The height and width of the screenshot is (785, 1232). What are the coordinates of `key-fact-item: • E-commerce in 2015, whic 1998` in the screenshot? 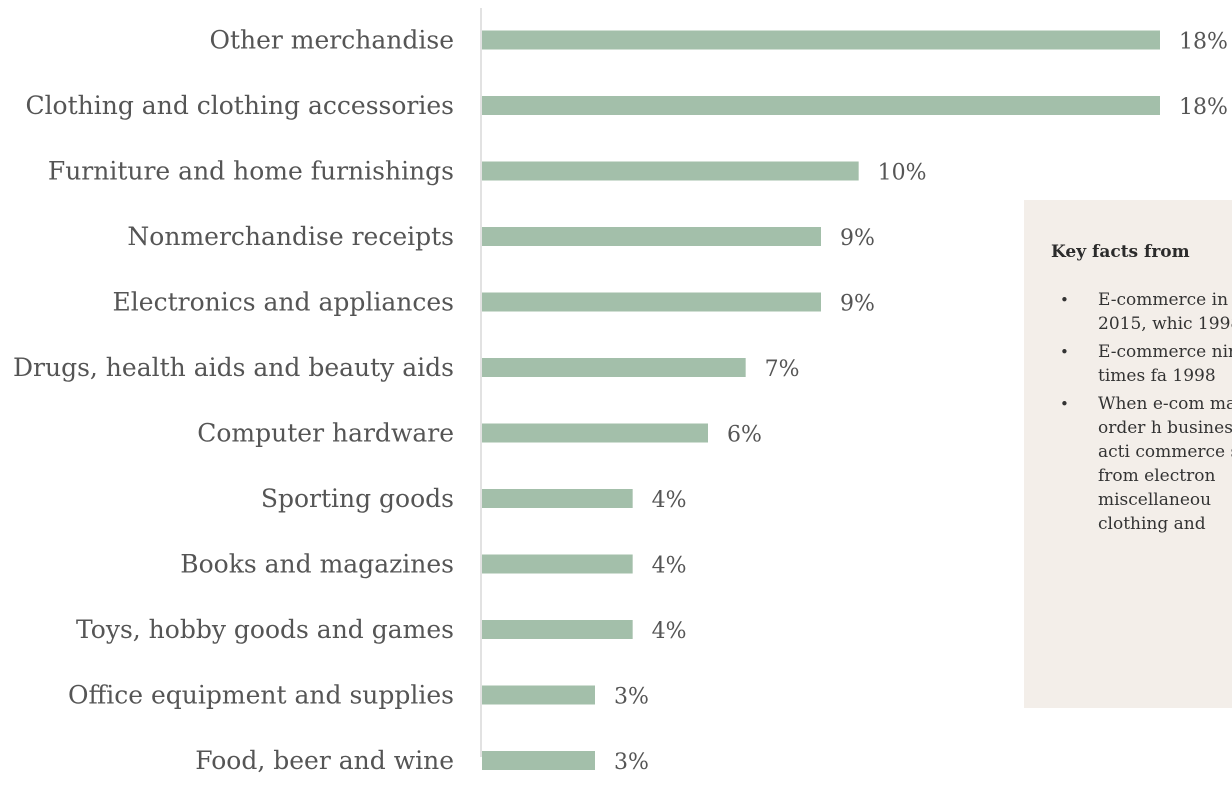 It's located at (1141, 312).